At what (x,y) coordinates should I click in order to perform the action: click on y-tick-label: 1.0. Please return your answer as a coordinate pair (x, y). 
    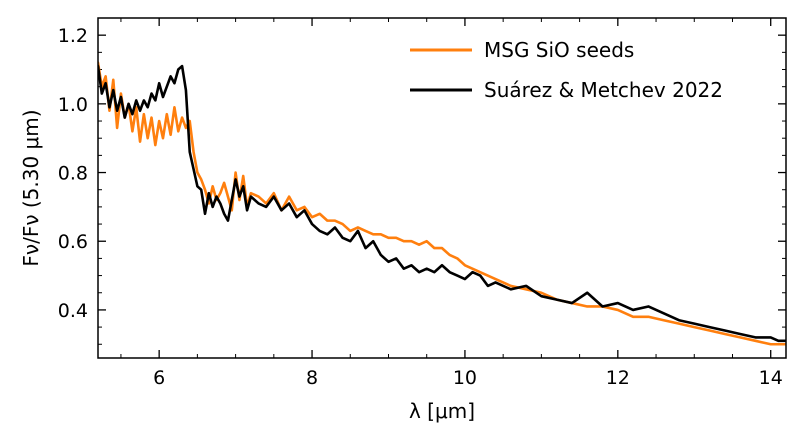
    Looking at the image, I should click on (73, 105).